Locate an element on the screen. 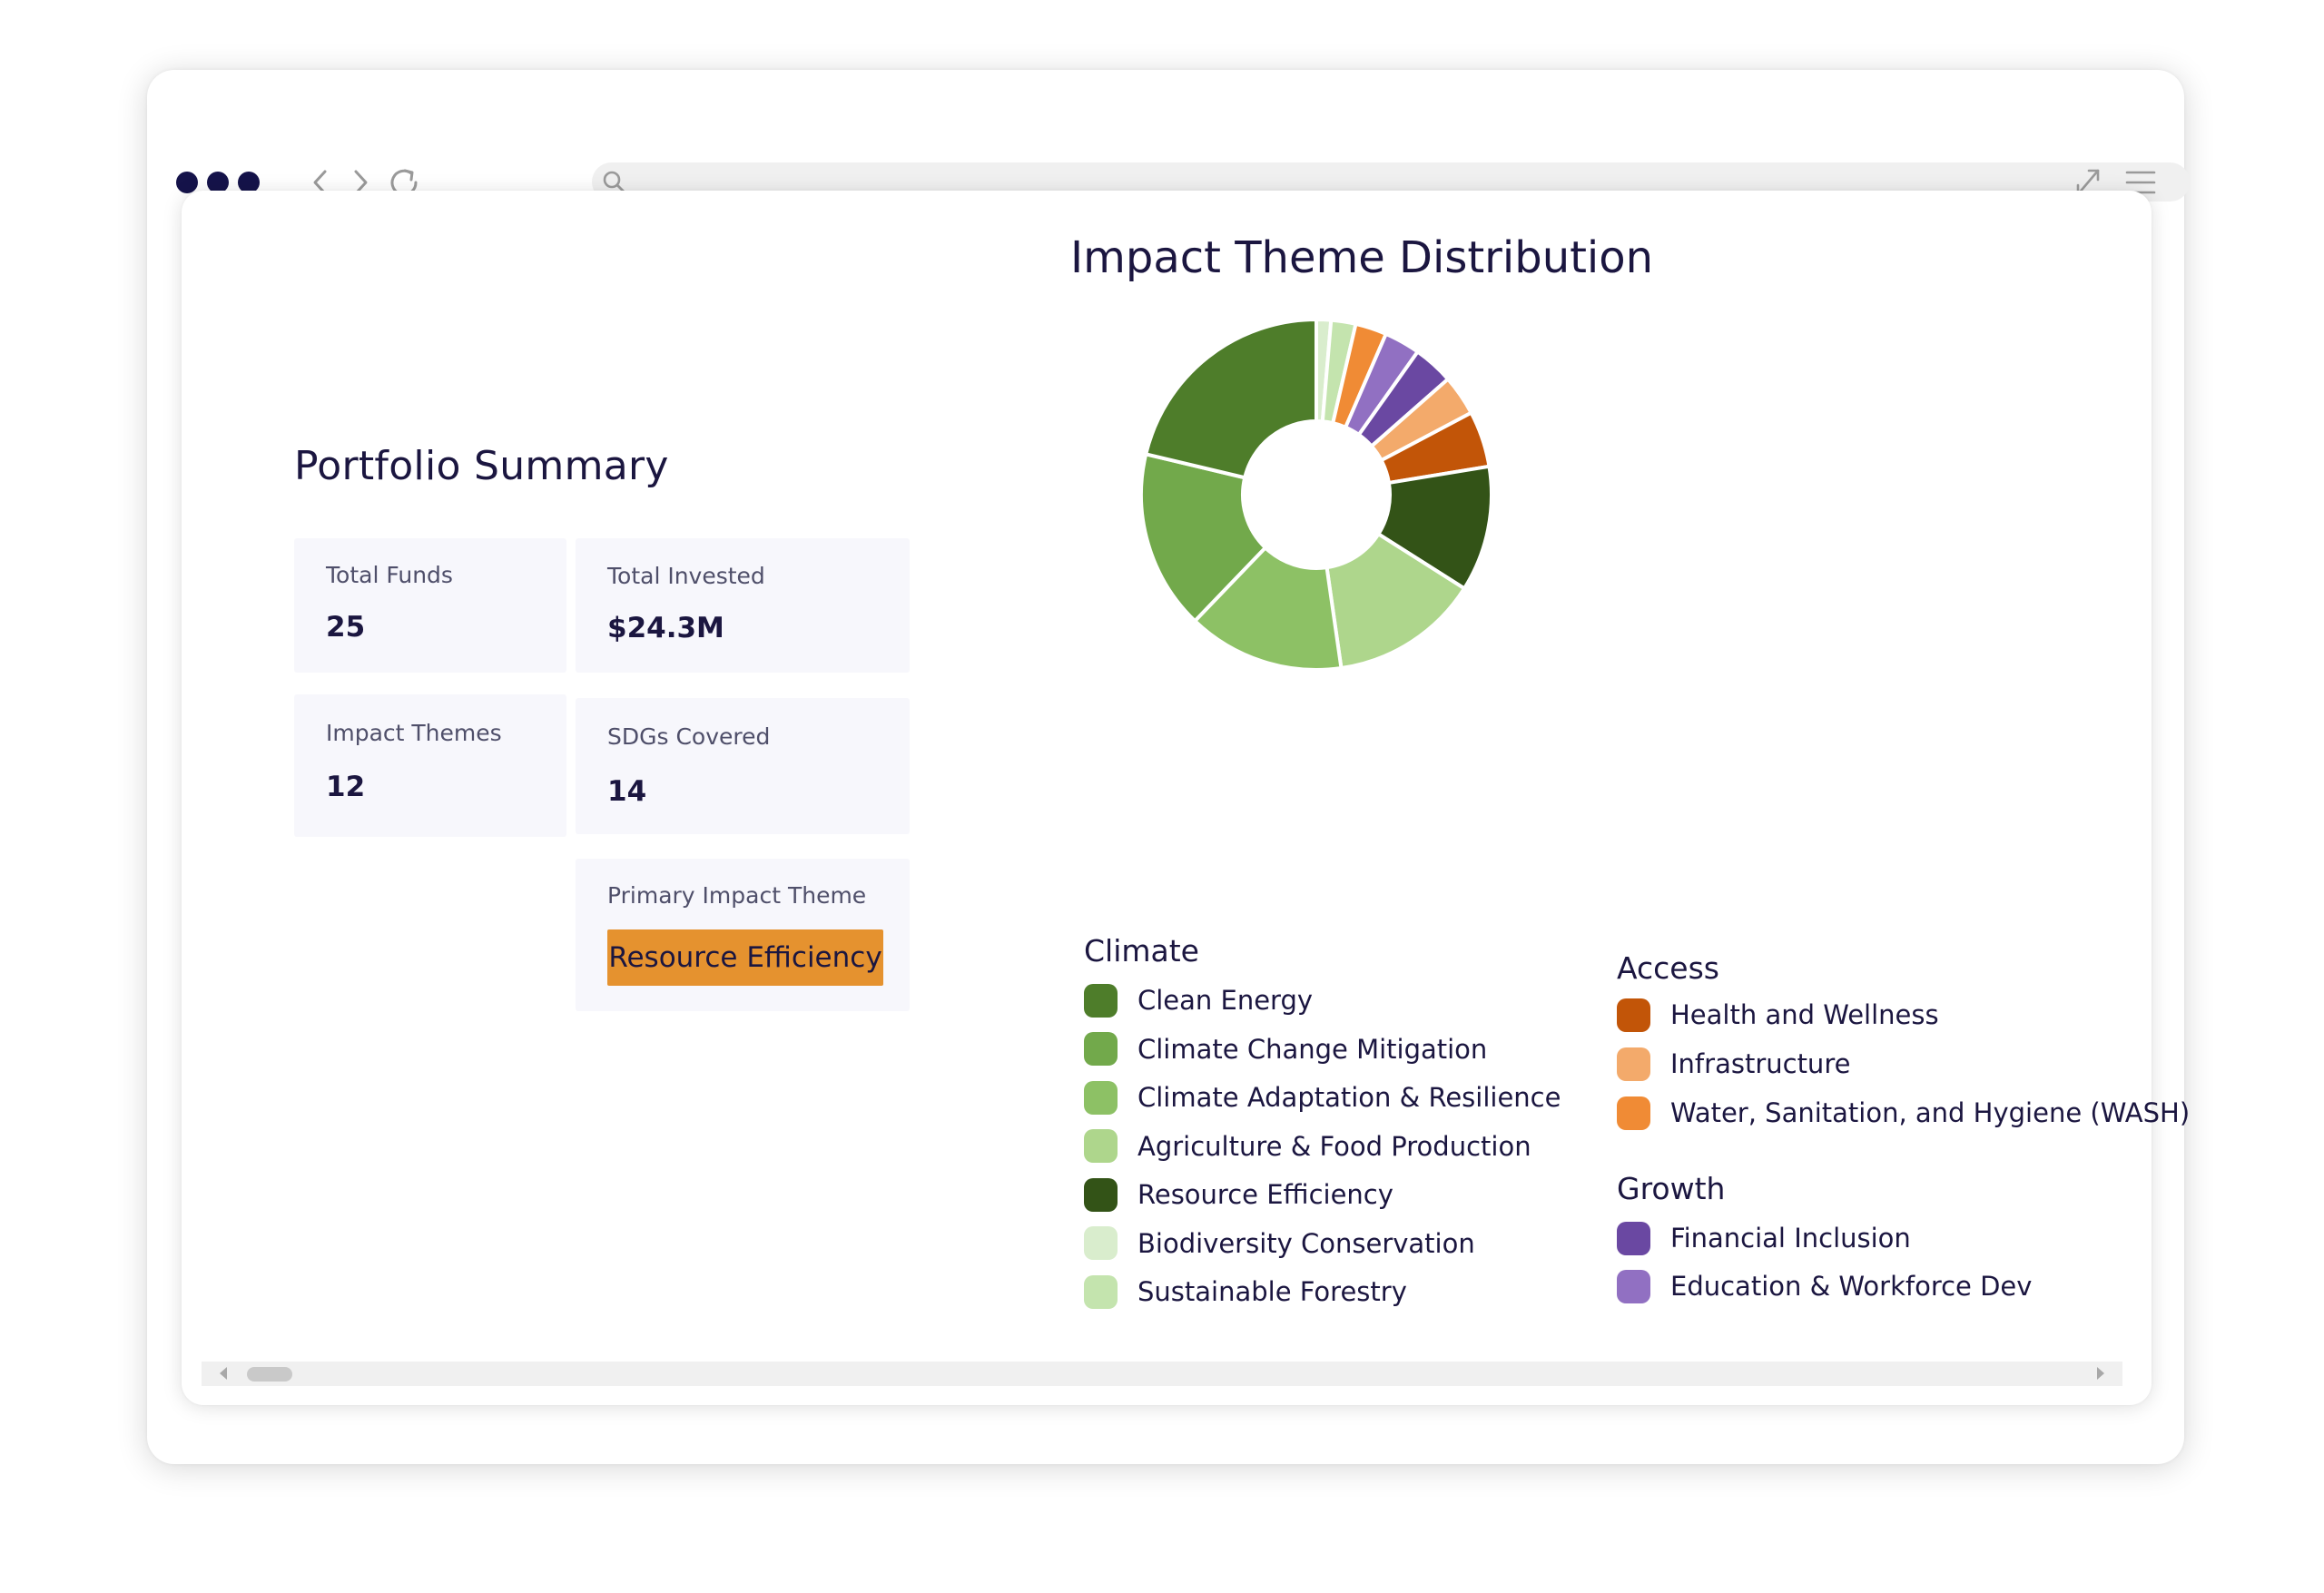 The height and width of the screenshot is (1593, 2324). legend-label: Infrastructure is located at coordinates (1760, 1063).